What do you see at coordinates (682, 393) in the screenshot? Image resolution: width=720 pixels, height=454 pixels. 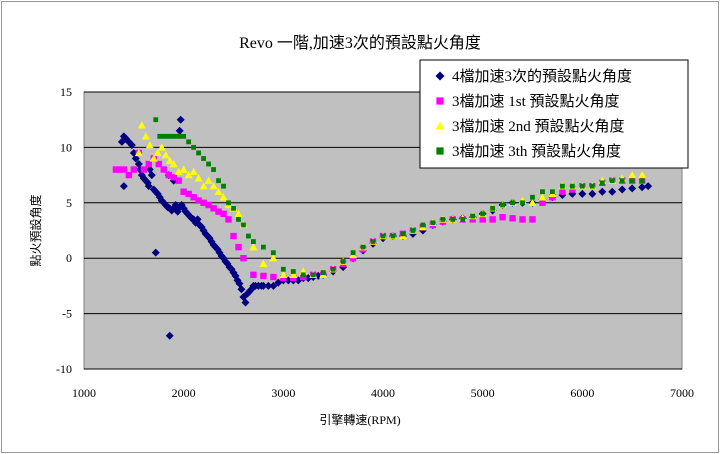 I see `x-tick-label: 7000` at bounding box center [682, 393].